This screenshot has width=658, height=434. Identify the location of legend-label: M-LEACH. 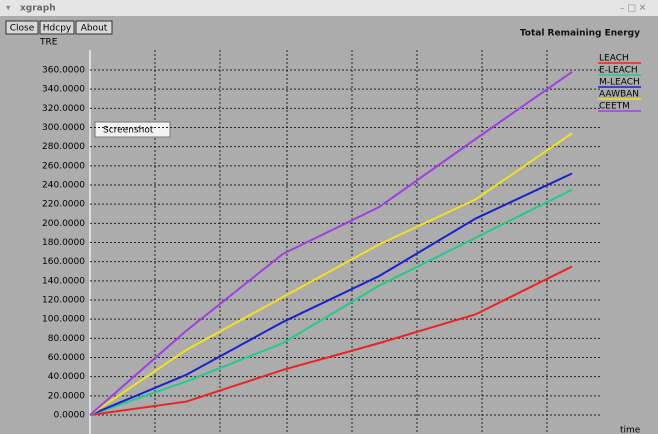
(619, 83).